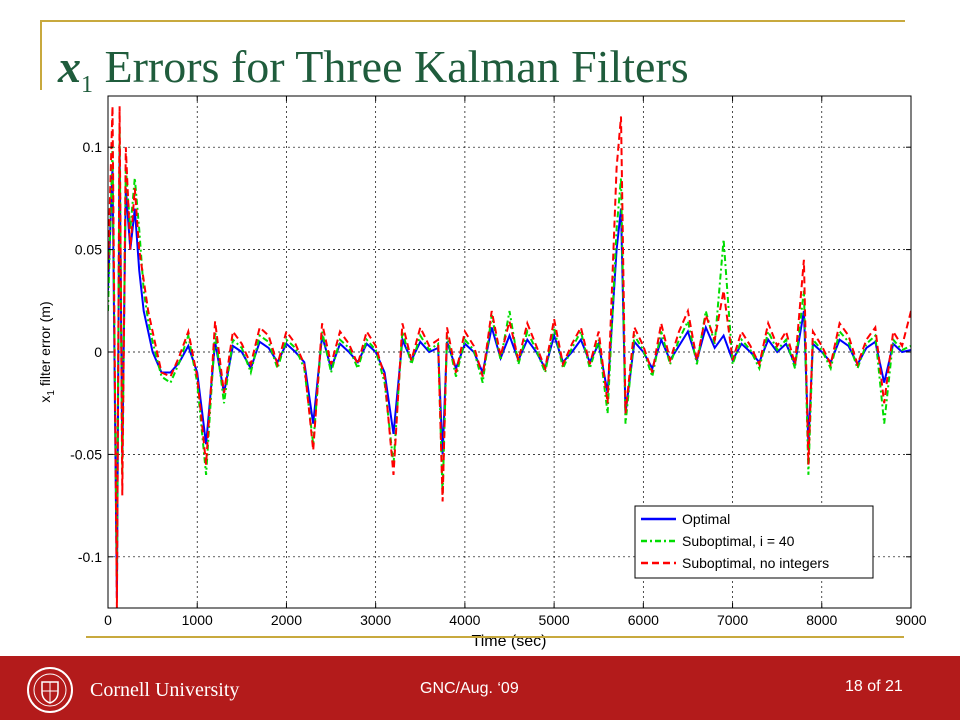 Image resolution: width=960 pixels, height=720 pixels. What do you see at coordinates (98, 352) in the screenshot?
I see `y-tick-label: 0` at bounding box center [98, 352].